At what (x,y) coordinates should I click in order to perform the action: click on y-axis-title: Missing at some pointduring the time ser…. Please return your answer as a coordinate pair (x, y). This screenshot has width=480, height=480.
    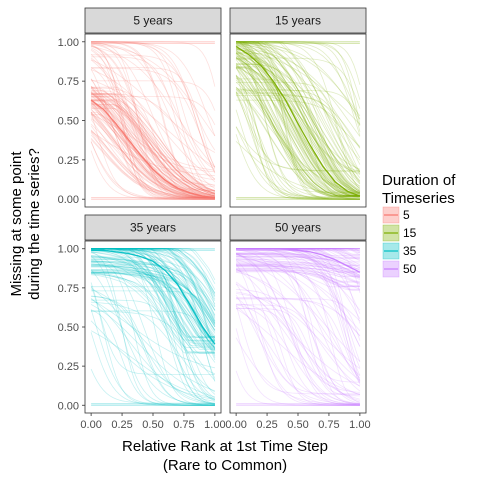
    Looking at the image, I should click on (25, 224).